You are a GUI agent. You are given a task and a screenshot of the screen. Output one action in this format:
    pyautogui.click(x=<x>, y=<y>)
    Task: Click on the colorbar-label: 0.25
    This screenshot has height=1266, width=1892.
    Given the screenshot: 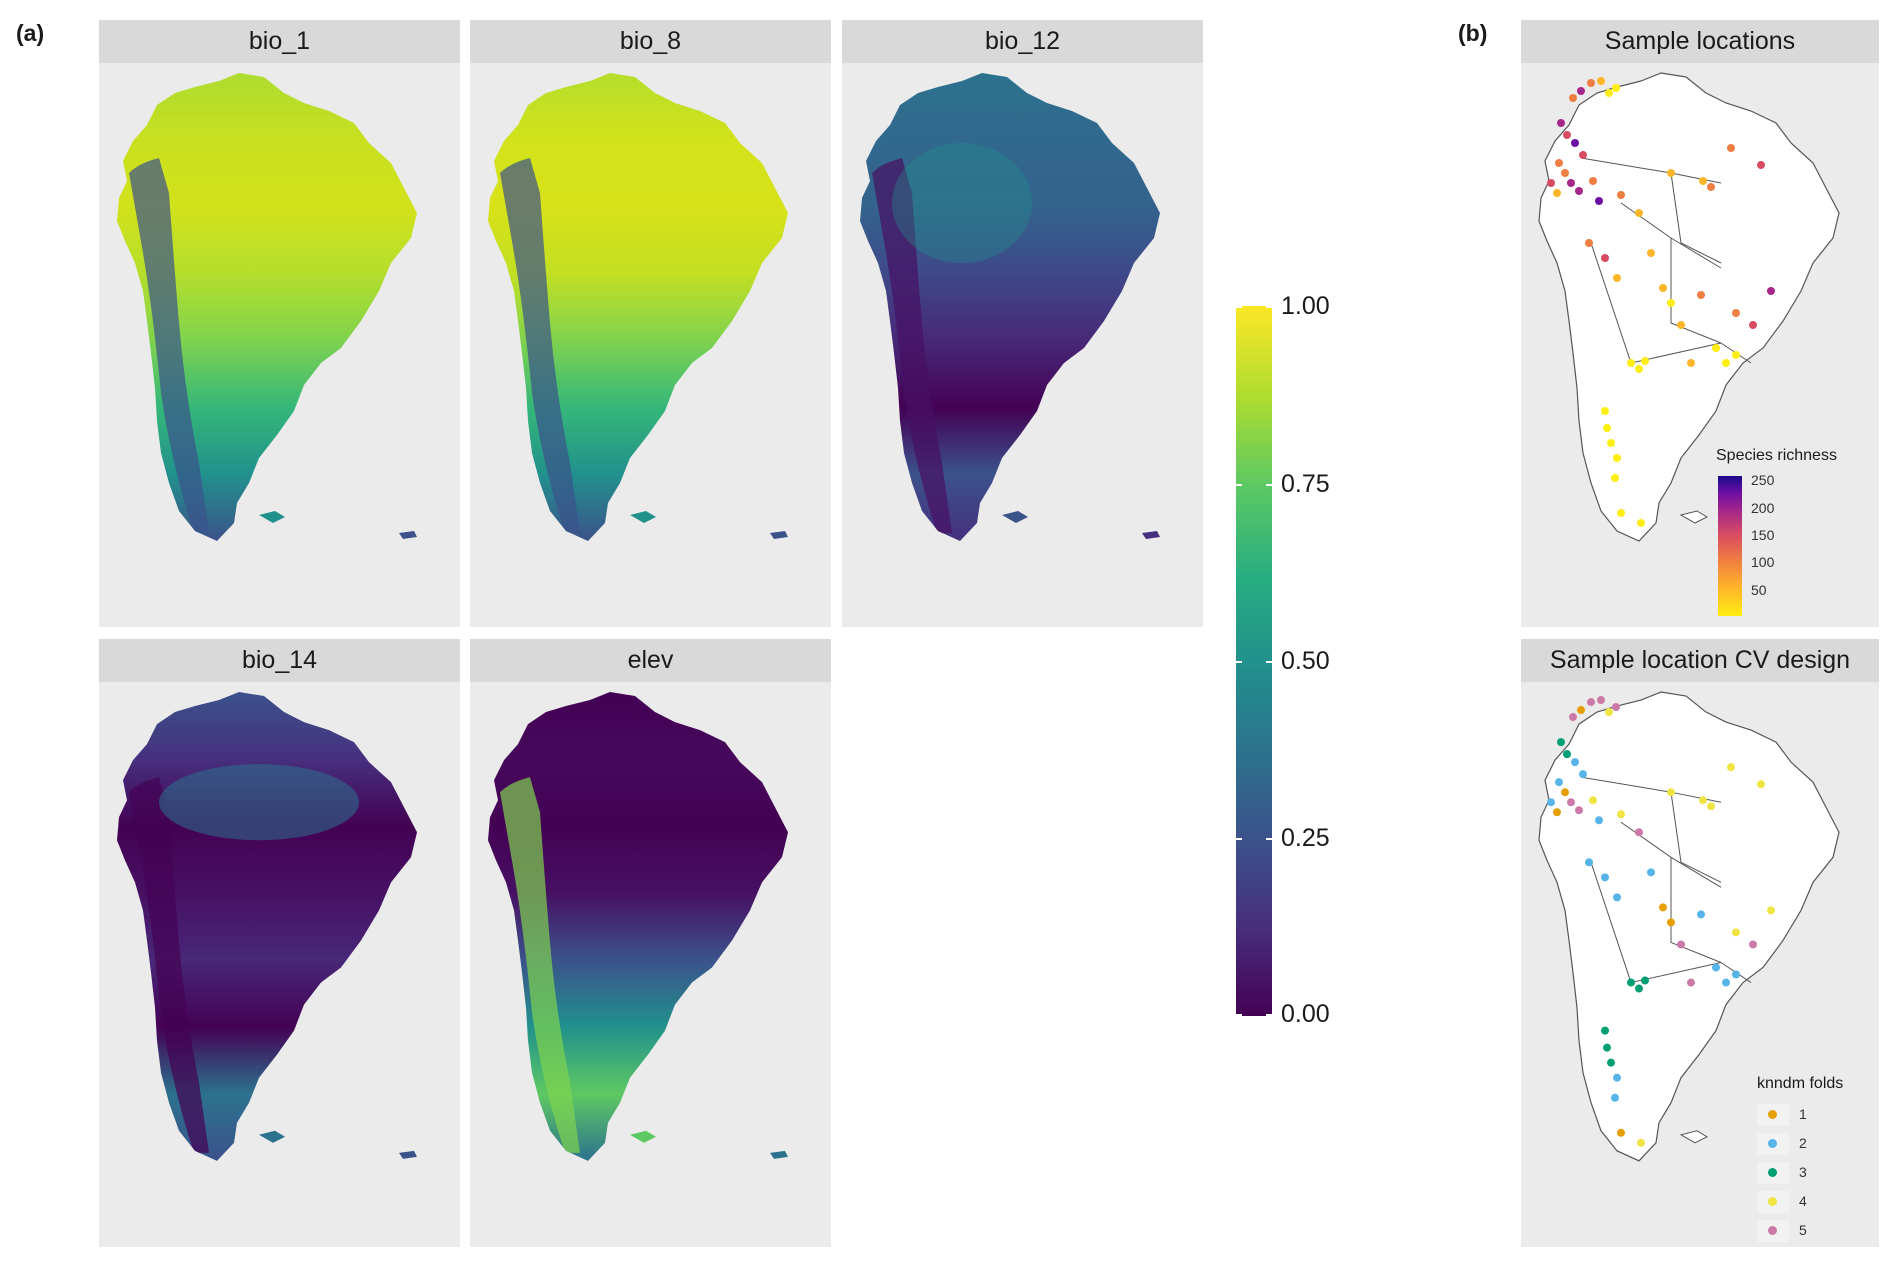 What is the action you would take?
    pyautogui.click(x=1305, y=838)
    